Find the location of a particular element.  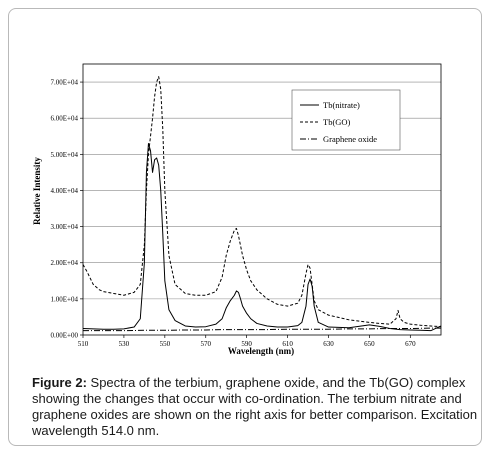

x-tick-label-7: 650 is located at coordinates (369, 344).